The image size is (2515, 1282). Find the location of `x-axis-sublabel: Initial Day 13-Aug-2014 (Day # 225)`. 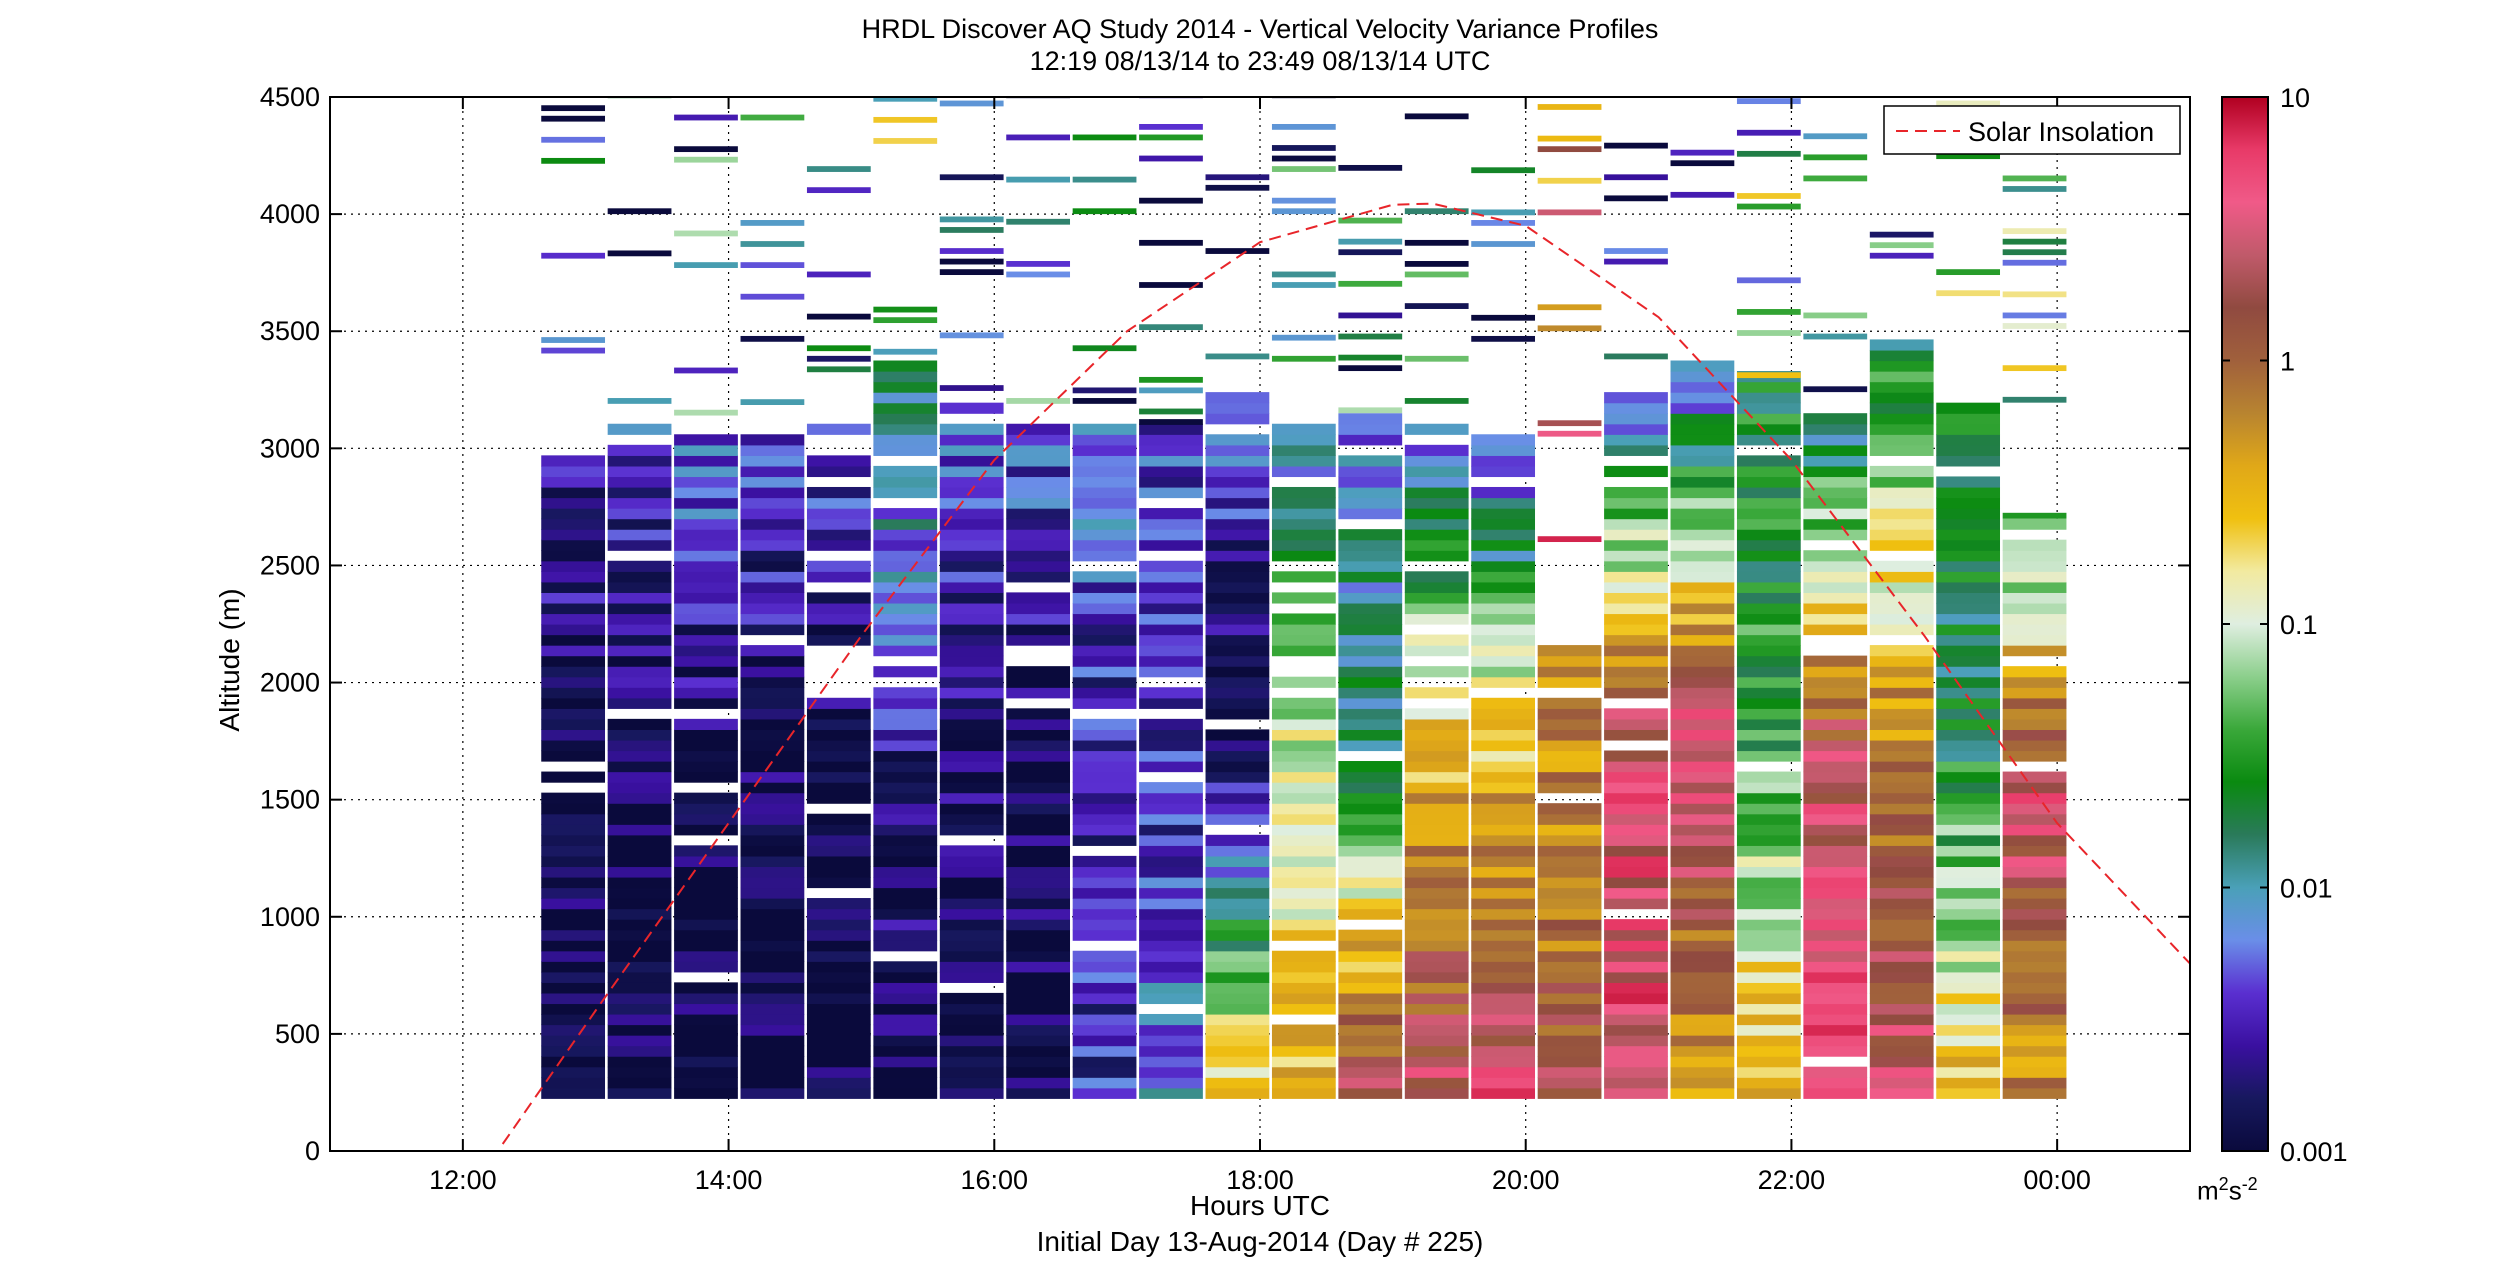

x-axis-sublabel: Initial Day 13-Aug-2014 (Day # 225) is located at coordinates (1260, 1241).